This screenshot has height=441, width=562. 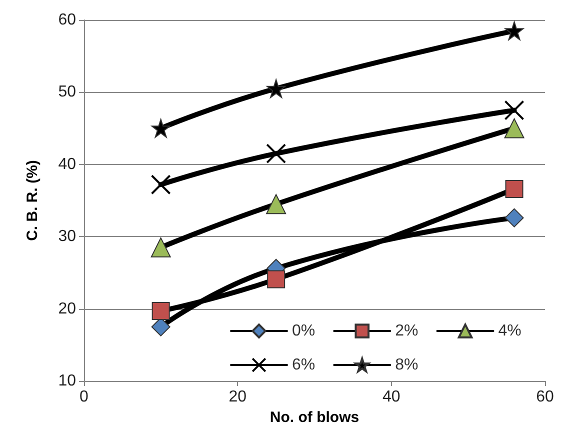 I want to click on legend-label: 0%, so click(x=304, y=331).